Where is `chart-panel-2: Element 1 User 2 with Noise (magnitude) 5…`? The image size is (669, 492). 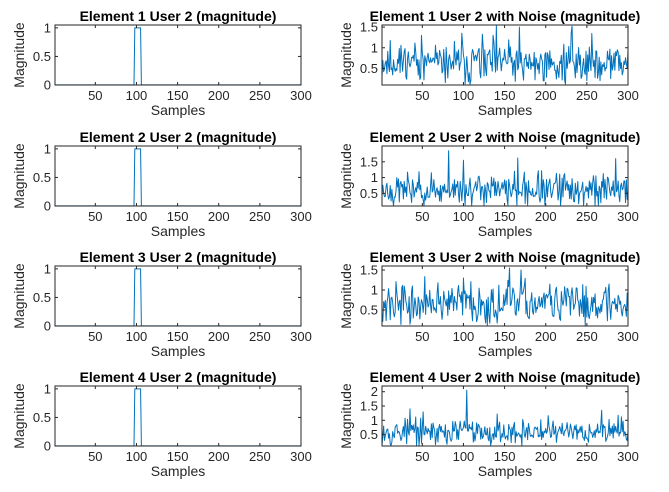 chart-panel-2: Element 1 User 2 with Noise (magnitude) 5… is located at coordinates (489, 63).